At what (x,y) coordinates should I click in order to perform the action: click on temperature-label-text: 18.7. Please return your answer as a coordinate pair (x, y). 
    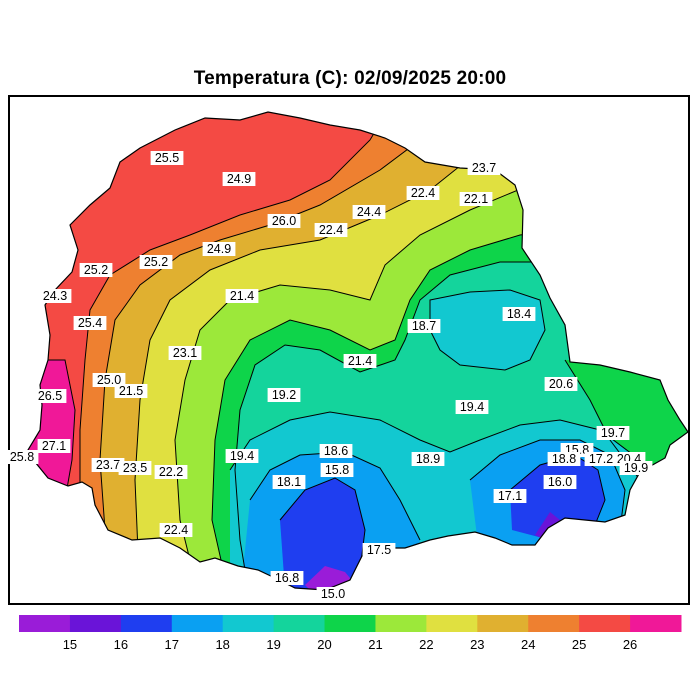
    Looking at the image, I should click on (424, 326).